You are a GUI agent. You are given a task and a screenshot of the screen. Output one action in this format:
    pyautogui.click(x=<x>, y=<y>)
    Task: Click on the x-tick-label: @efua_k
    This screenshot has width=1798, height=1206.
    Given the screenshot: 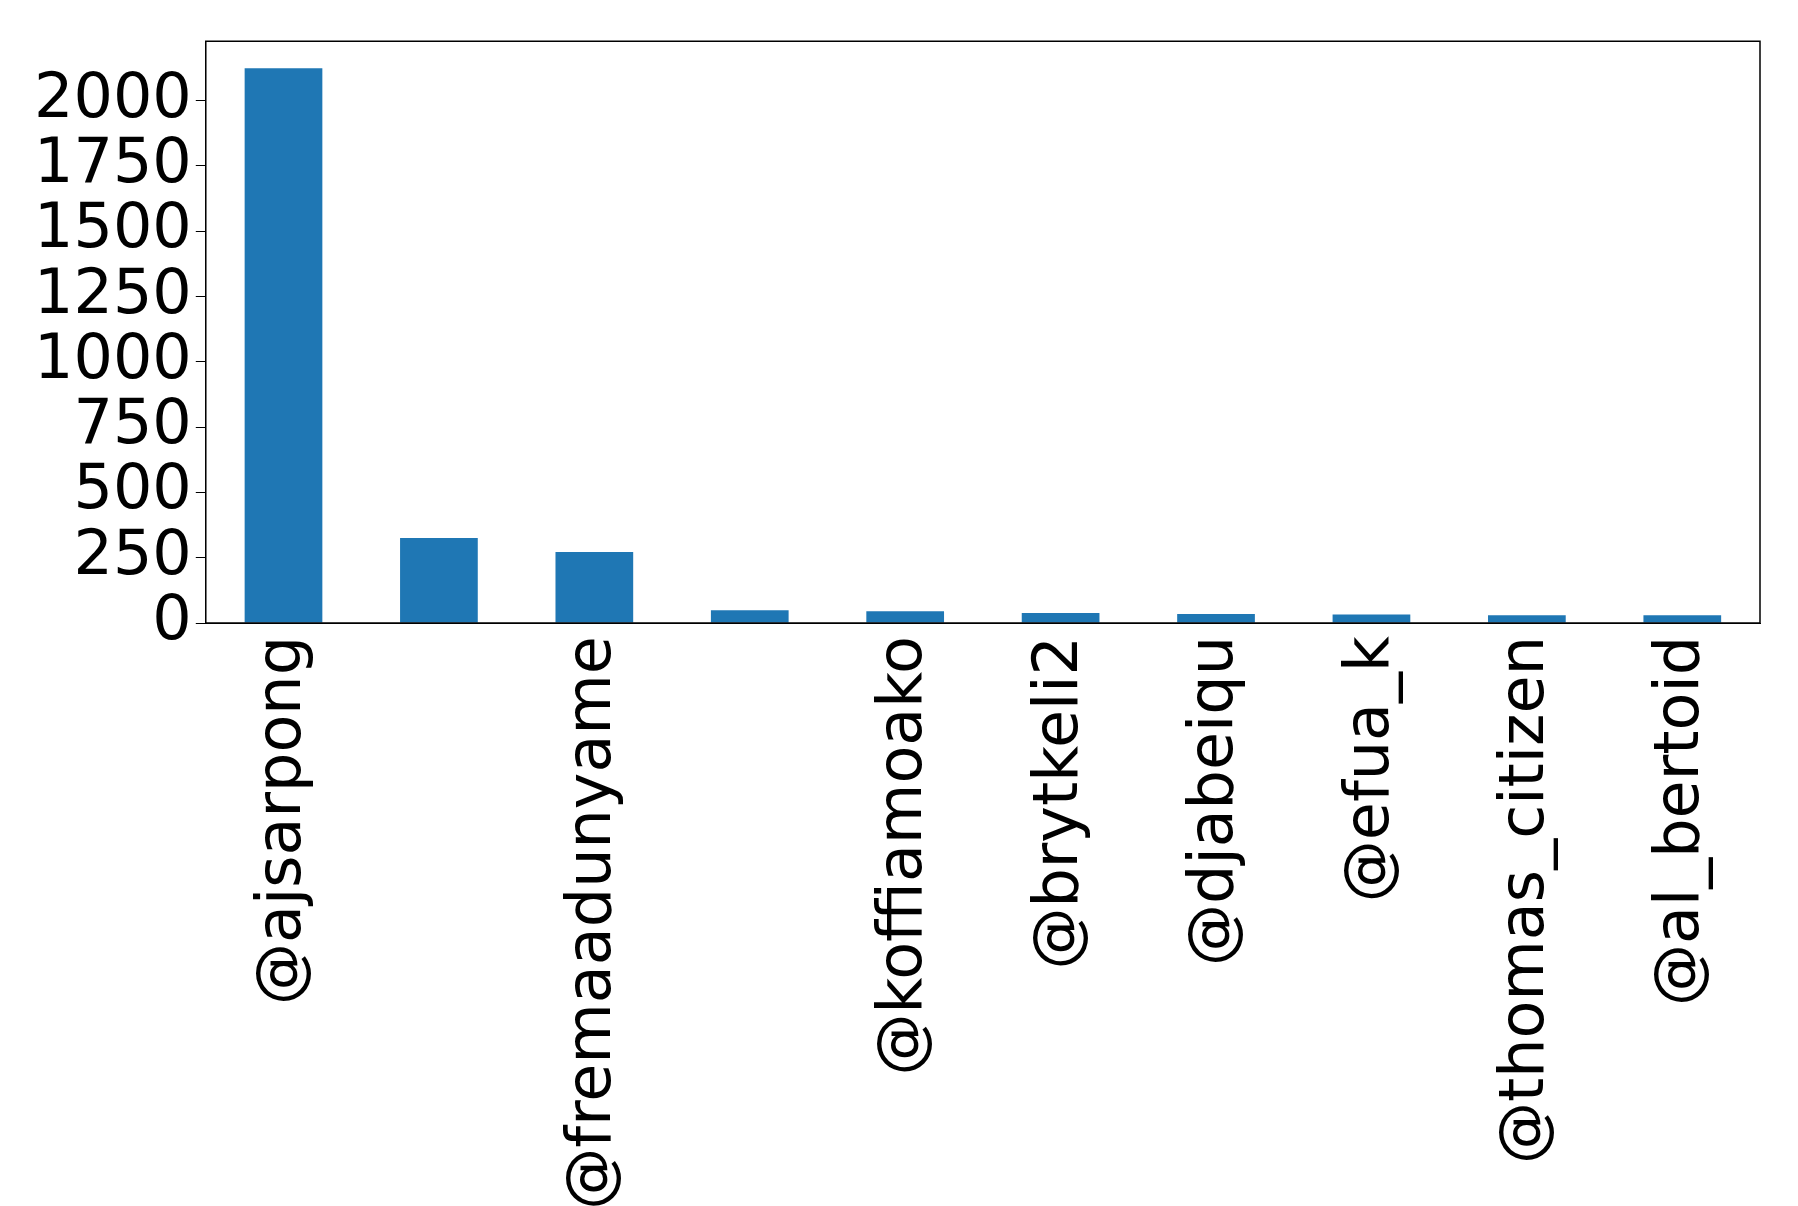 What is the action you would take?
    pyautogui.click(x=1366, y=769)
    